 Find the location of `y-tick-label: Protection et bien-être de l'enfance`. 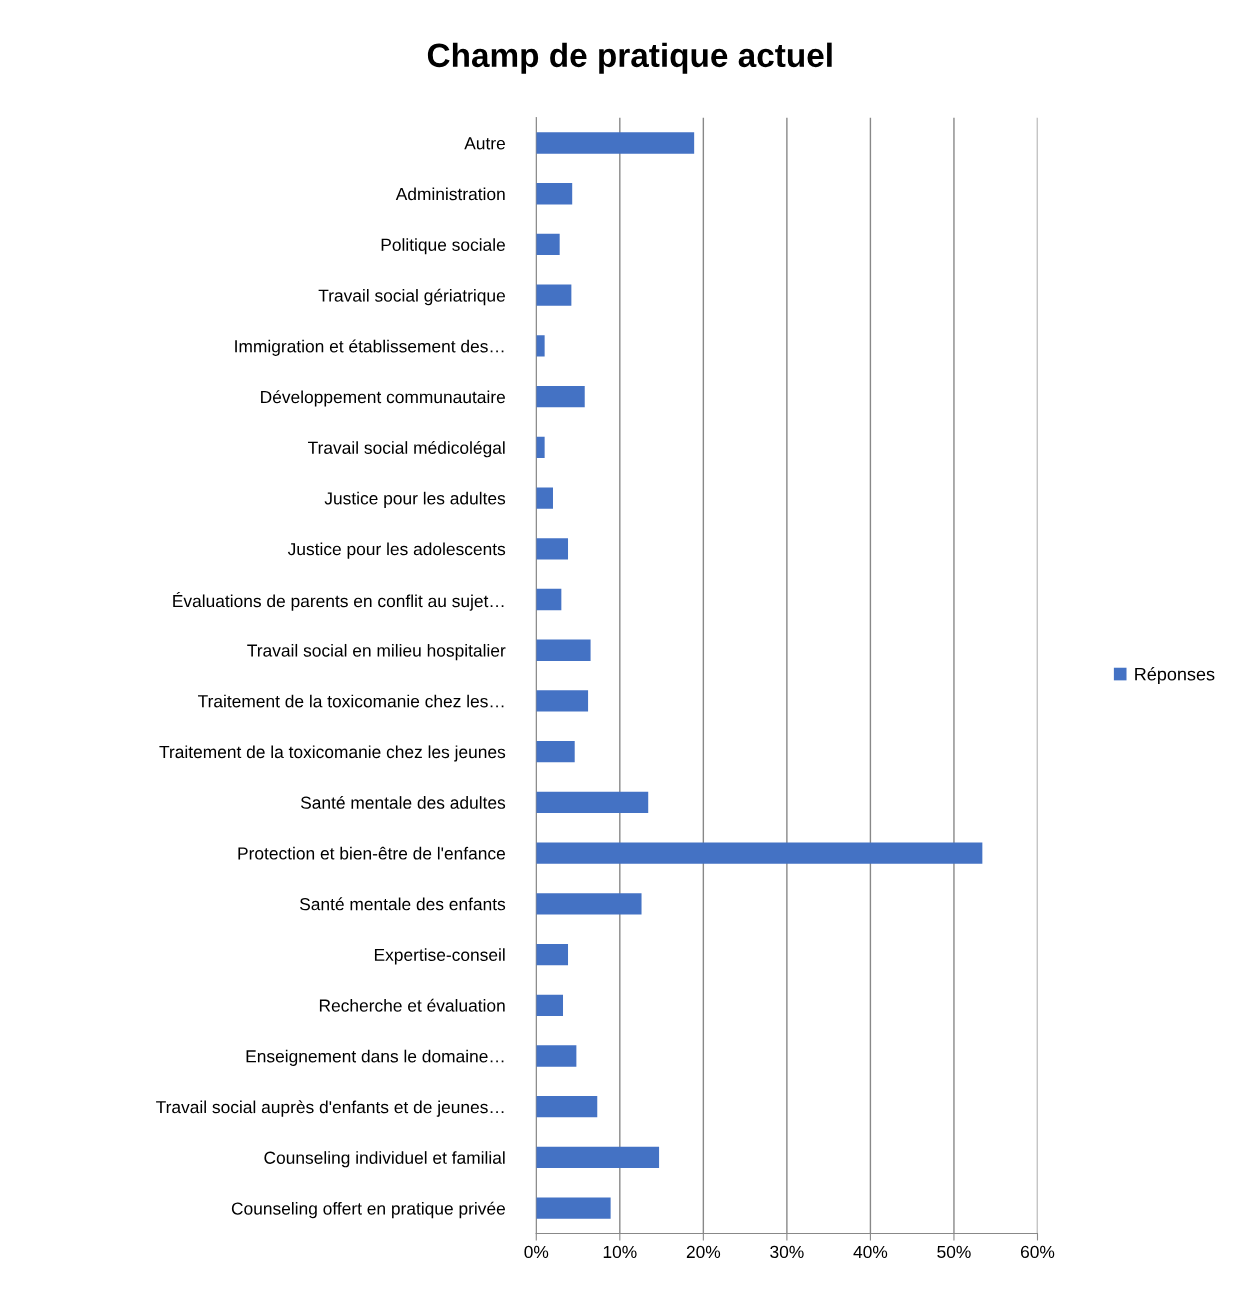

y-tick-label: Protection et bien-être de l'enfance is located at coordinates (371, 853).